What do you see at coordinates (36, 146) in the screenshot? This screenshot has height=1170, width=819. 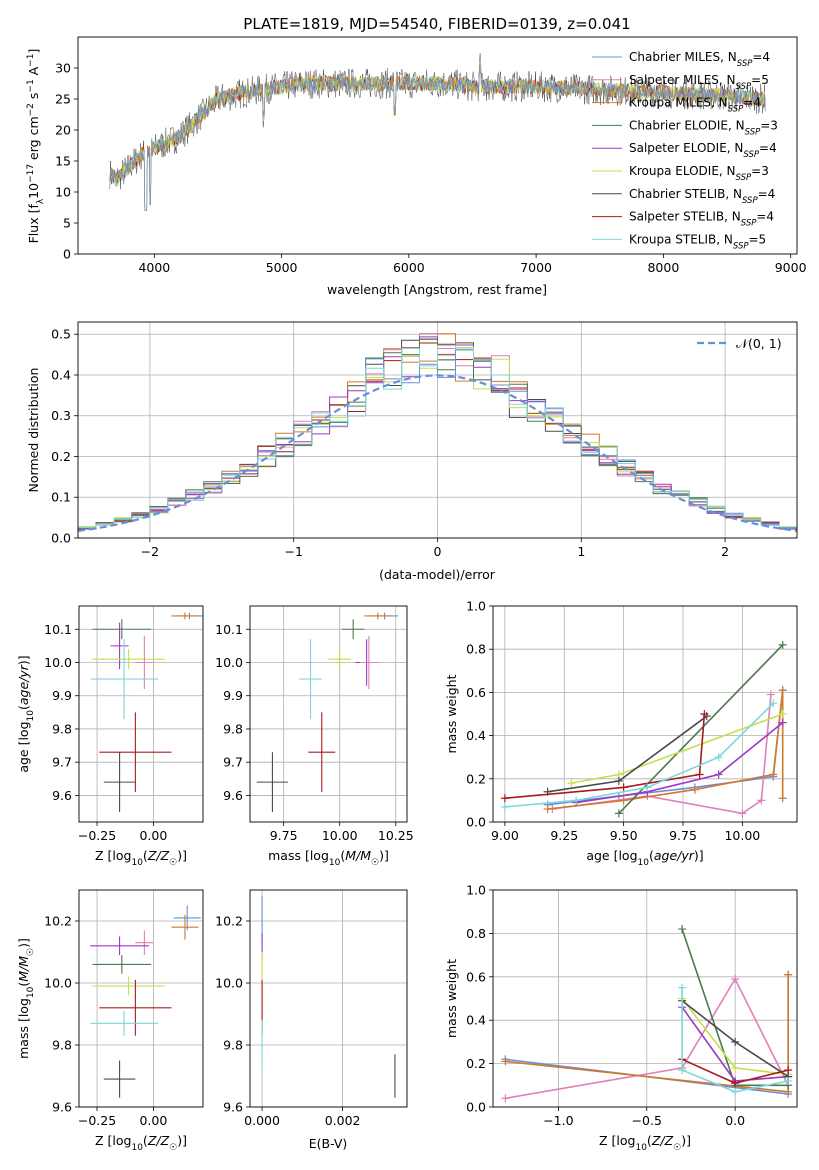 I see `y-axis-label: Flux [fλ10−17 erg cm−2 s−1 A−1]` at bounding box center [36, 146].